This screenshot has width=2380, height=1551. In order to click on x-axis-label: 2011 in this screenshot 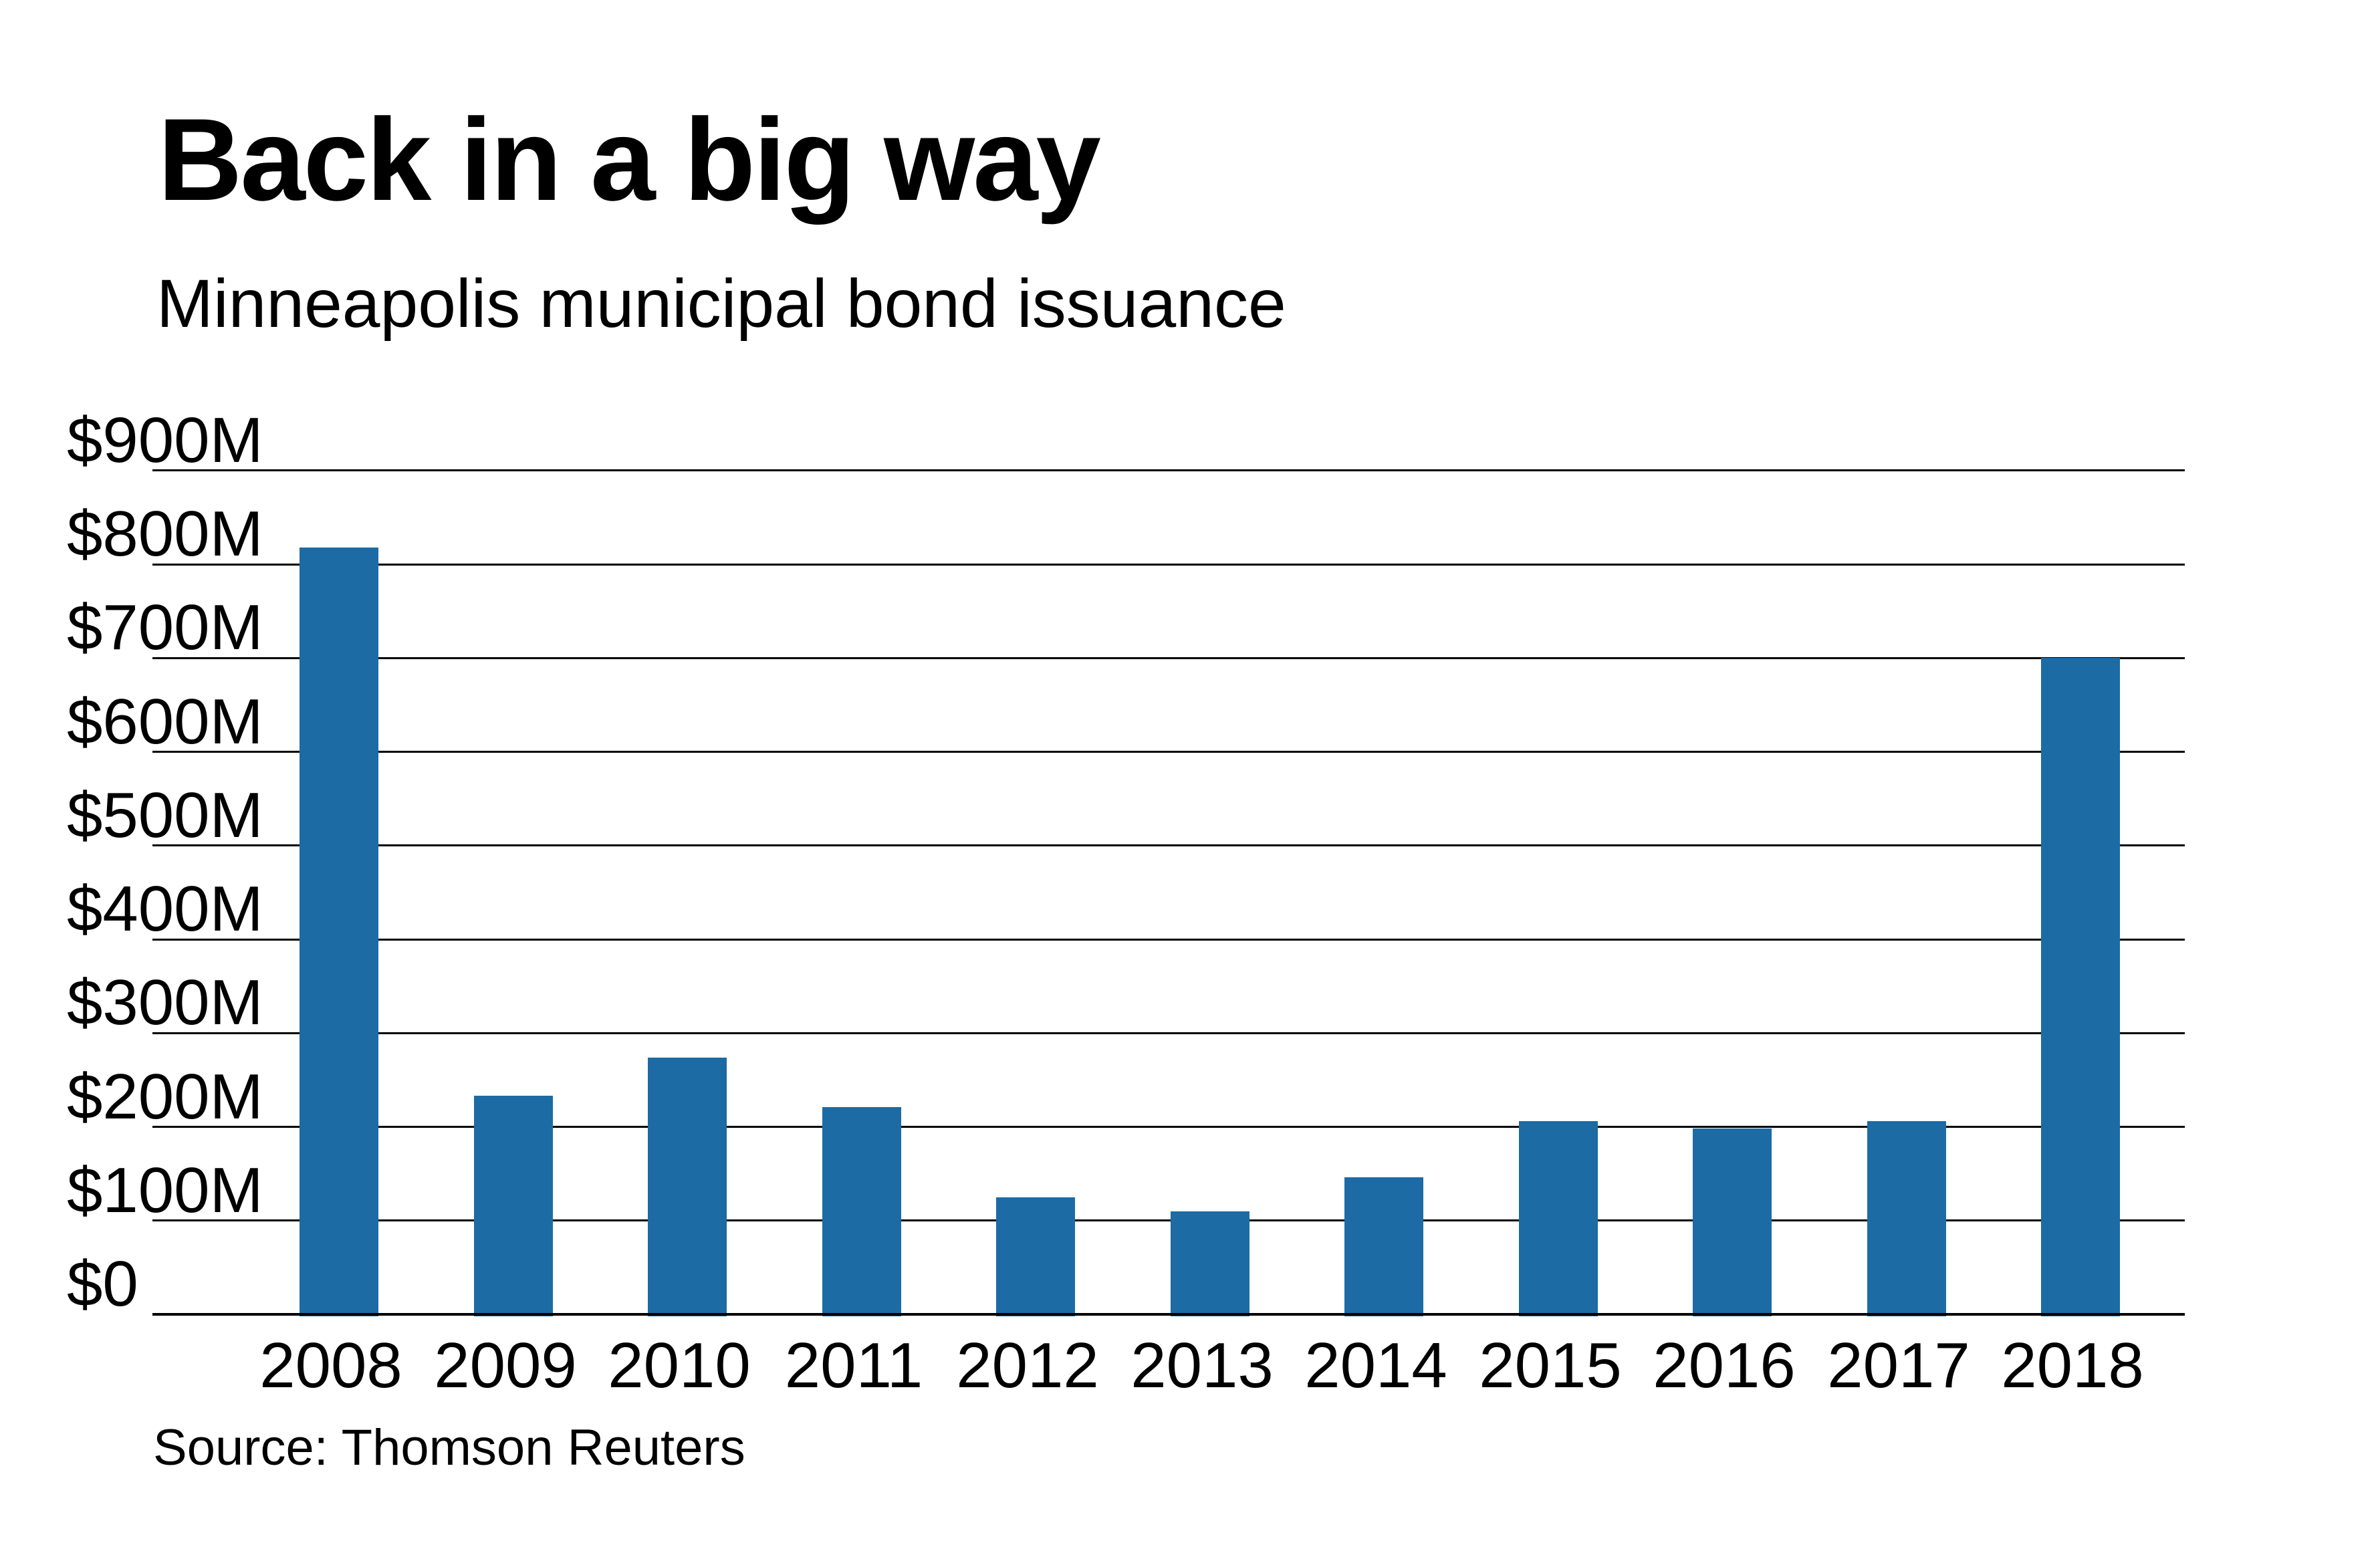, I will do `click(853, 1365)`.